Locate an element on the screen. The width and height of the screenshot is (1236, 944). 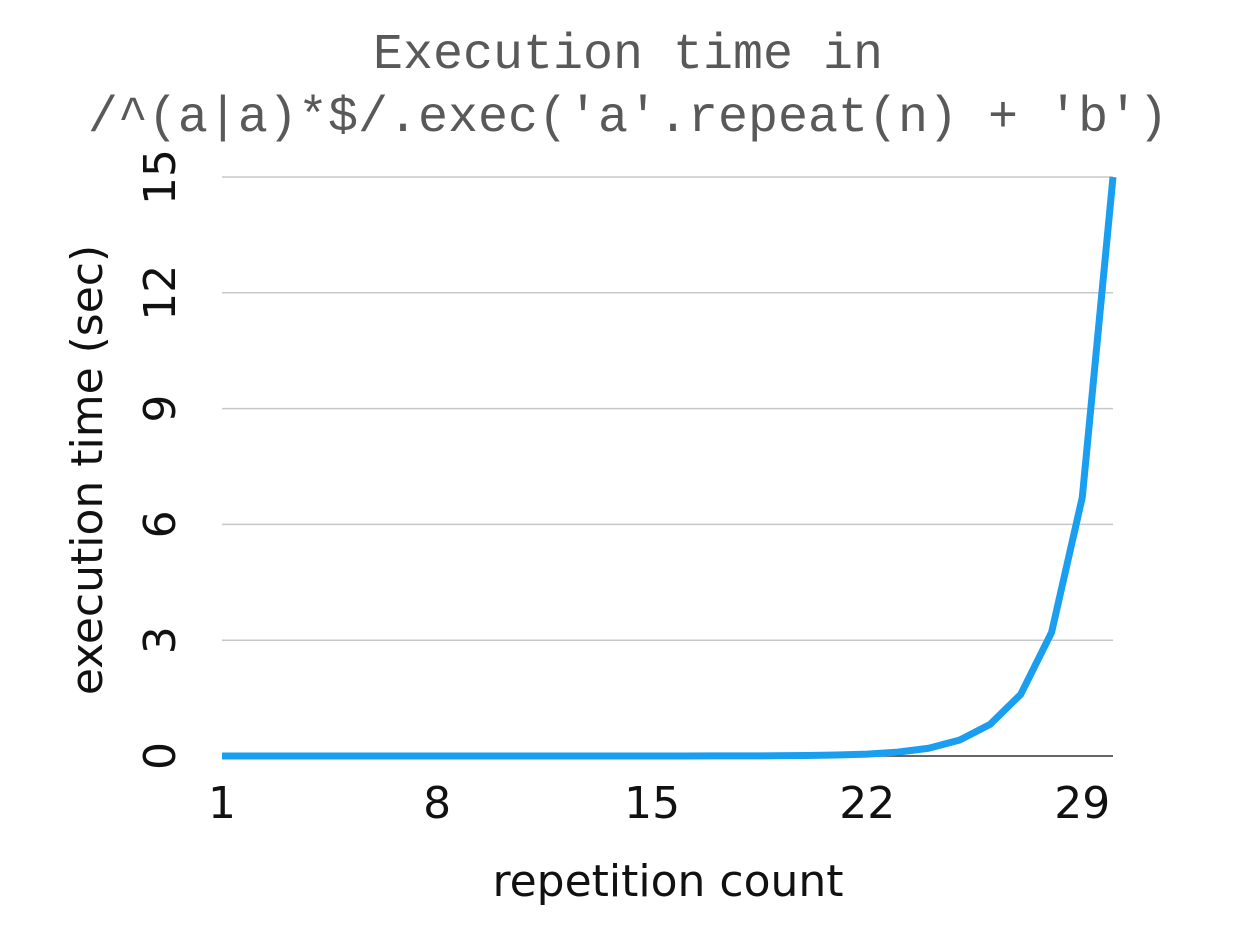
x-tick-label: 29 is located at coordinates (1082, 803).